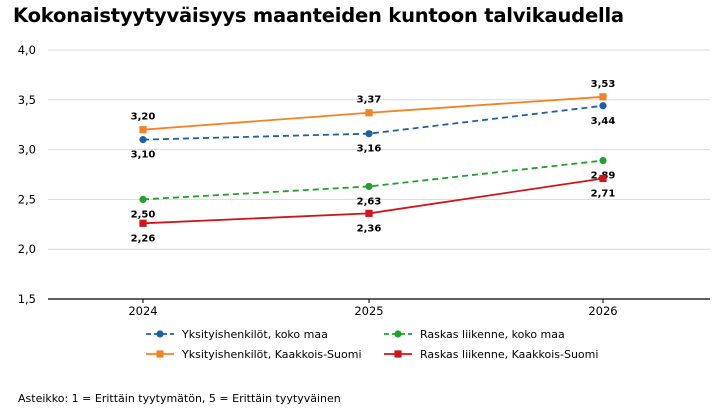  What do you see at coordinates (603, 121) in the screenshot?
I see `data-label: 3,44` at bounding box center [603, 121].